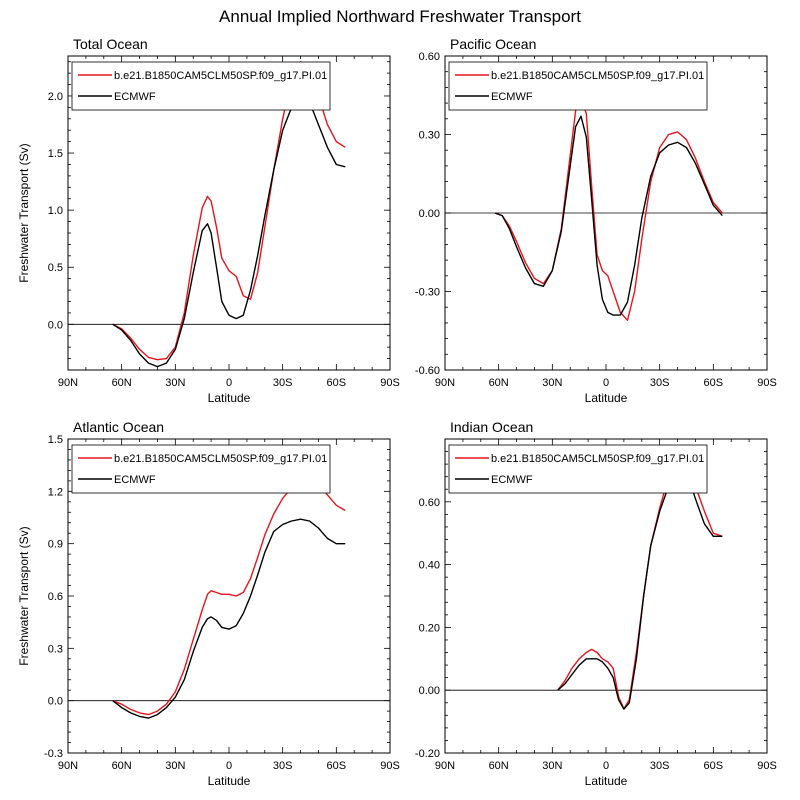 This screenshot has height=800, width=800. What do you see at coordinates (429, 566) in the screenshot?
I see `y-tick-label: 0.40` at bounding box center [429, 566].